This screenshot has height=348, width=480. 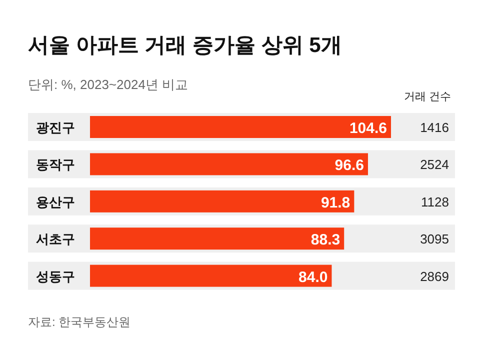 What do you see at coordinates (325, 240) in the screenshot?
I see `data-label: 88.3` at bounding box center [325, 240].